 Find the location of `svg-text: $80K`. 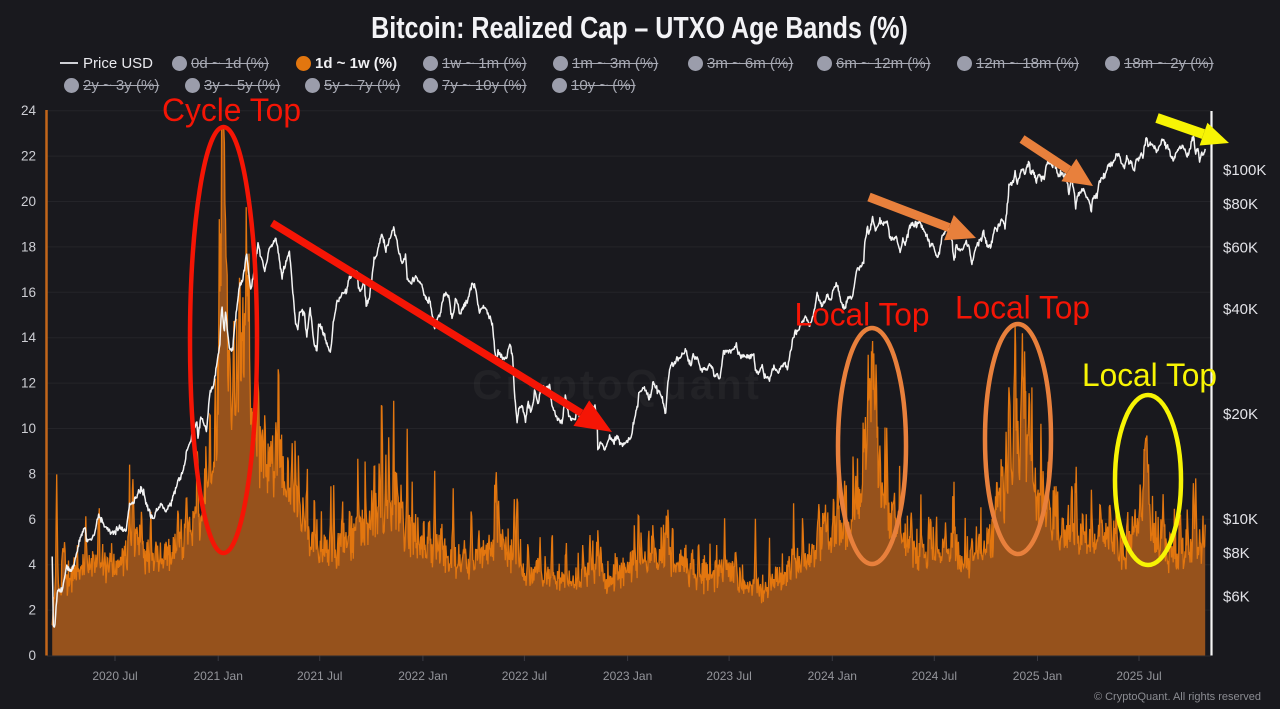

svg-text: $80K is located at coordinates (1240, 204).